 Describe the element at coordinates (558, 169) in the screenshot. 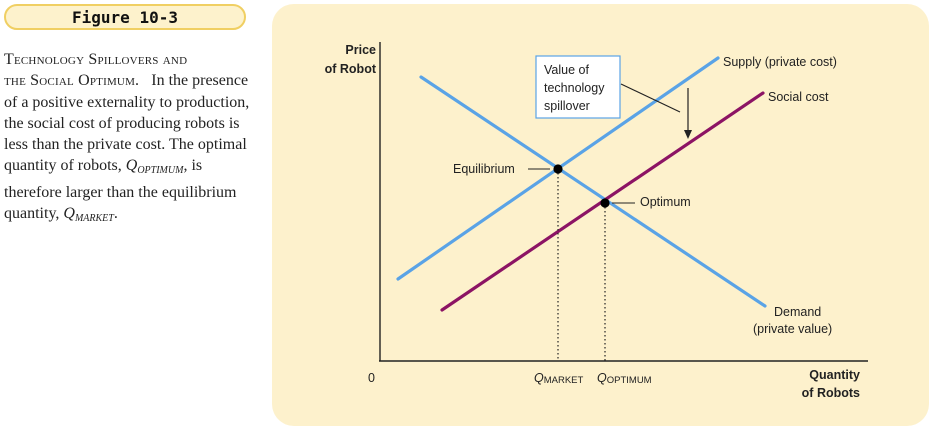

I see `equilibrium-point` at that location.